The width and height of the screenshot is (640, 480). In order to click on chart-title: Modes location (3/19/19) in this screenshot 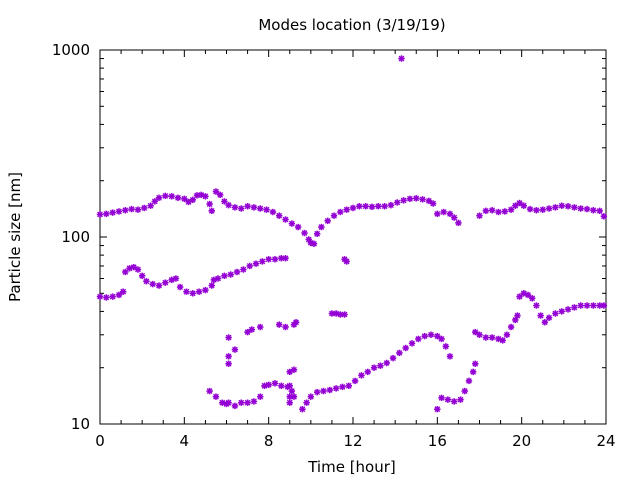, I will do `click(351, 25)`.